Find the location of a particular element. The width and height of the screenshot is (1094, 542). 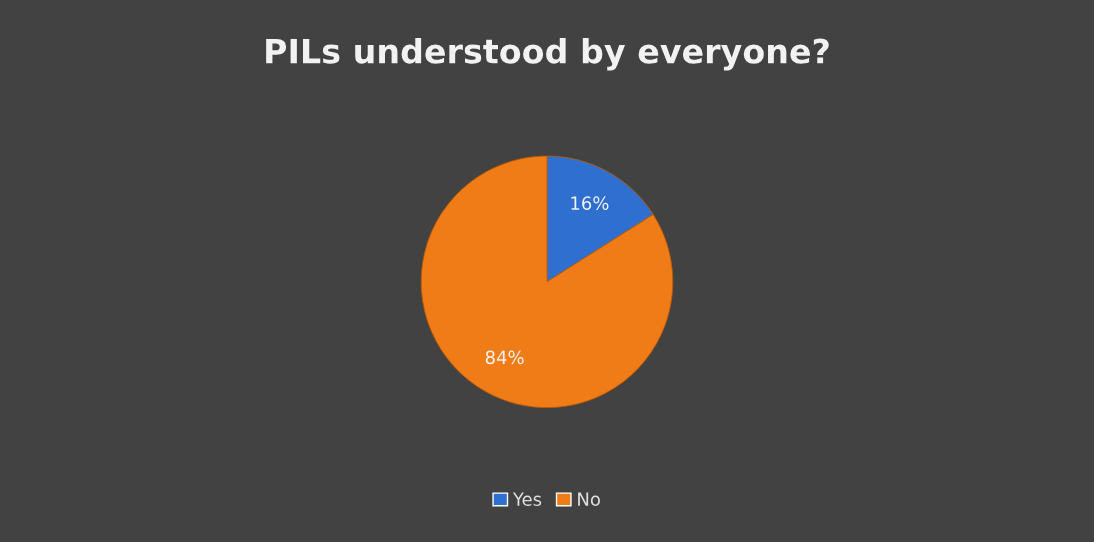

data-label: 16% is located at coordinates (590, 203).